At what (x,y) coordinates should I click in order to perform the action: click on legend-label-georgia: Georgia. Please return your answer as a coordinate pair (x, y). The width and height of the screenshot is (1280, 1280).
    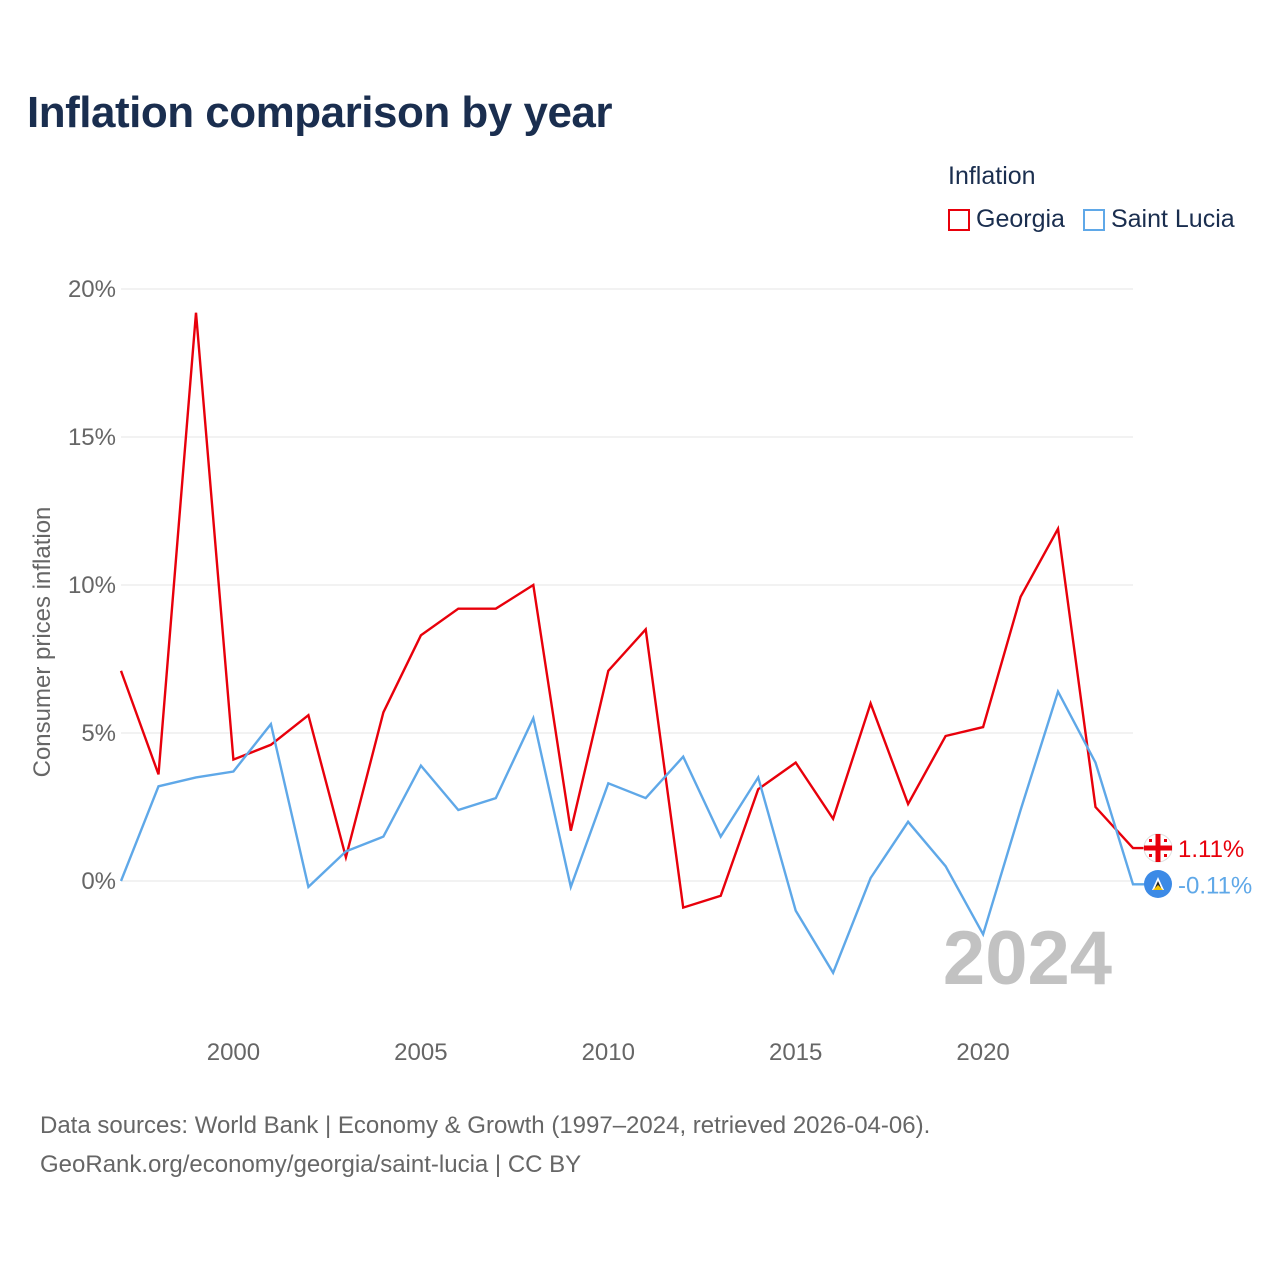
    Looking at the image, I should click on (1020, 219).